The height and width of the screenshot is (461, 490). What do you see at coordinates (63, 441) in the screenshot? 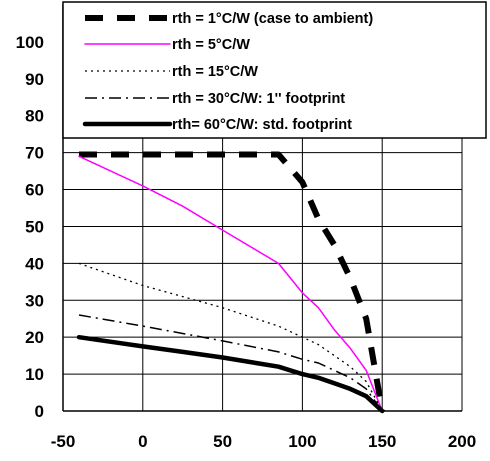
I see `x-tick-label: -50` at bounding box center [63, 441].